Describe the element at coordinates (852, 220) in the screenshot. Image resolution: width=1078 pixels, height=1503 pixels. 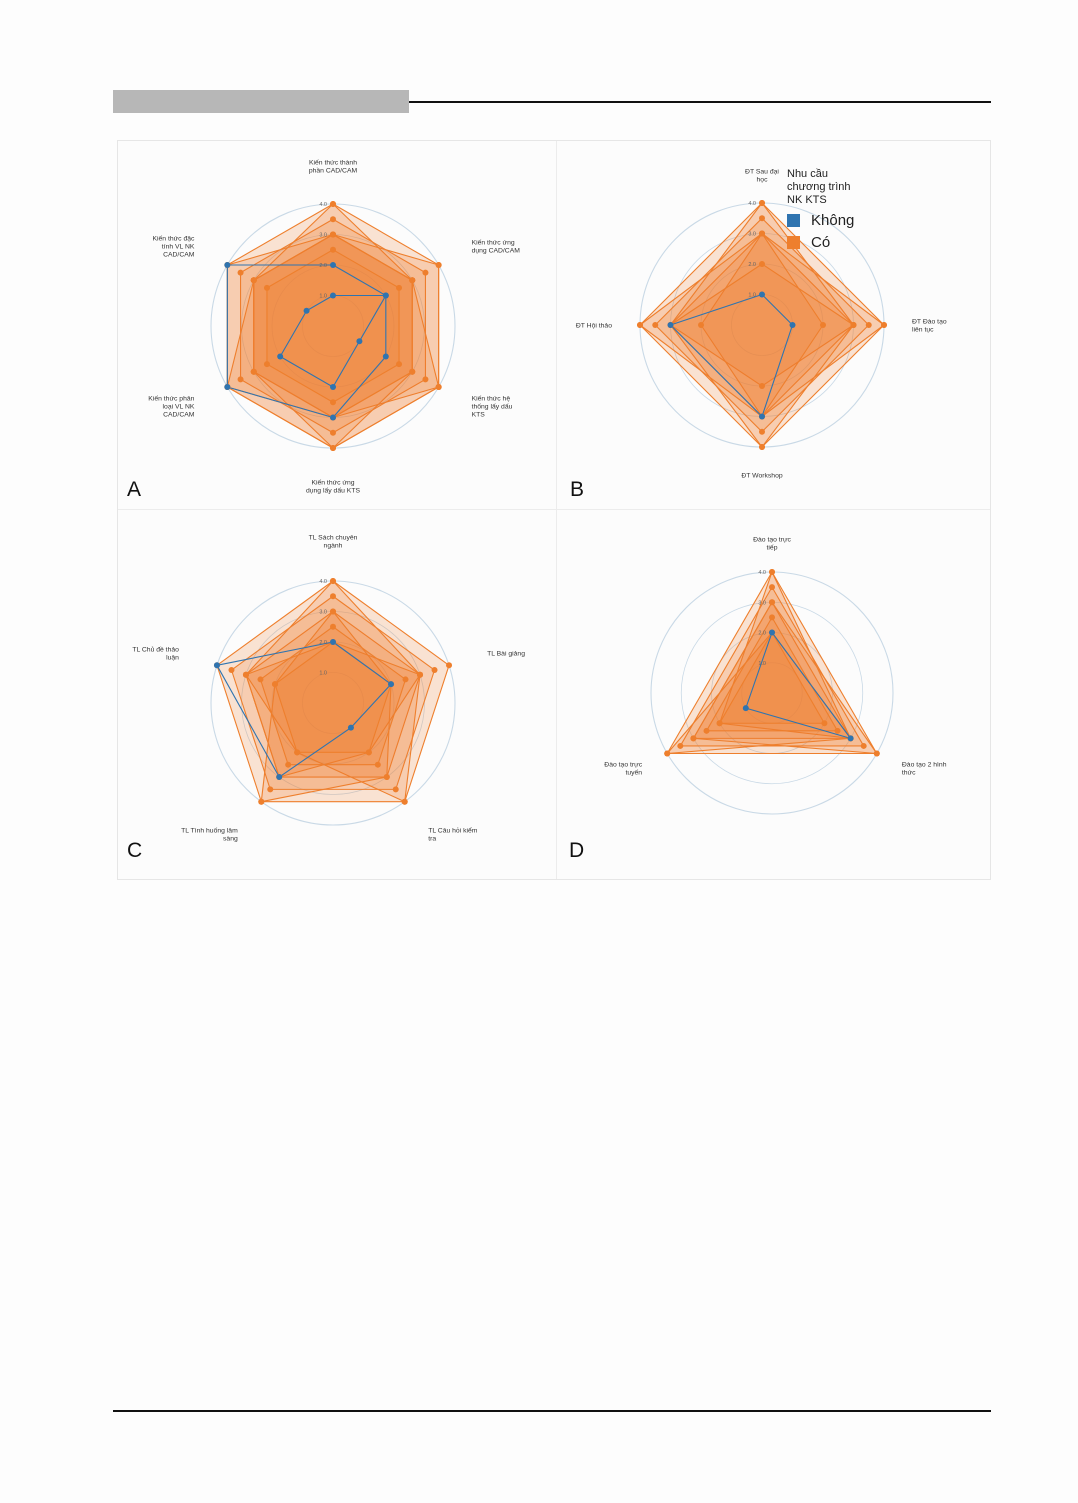
I see `legend-item-khong: Không` at that location.